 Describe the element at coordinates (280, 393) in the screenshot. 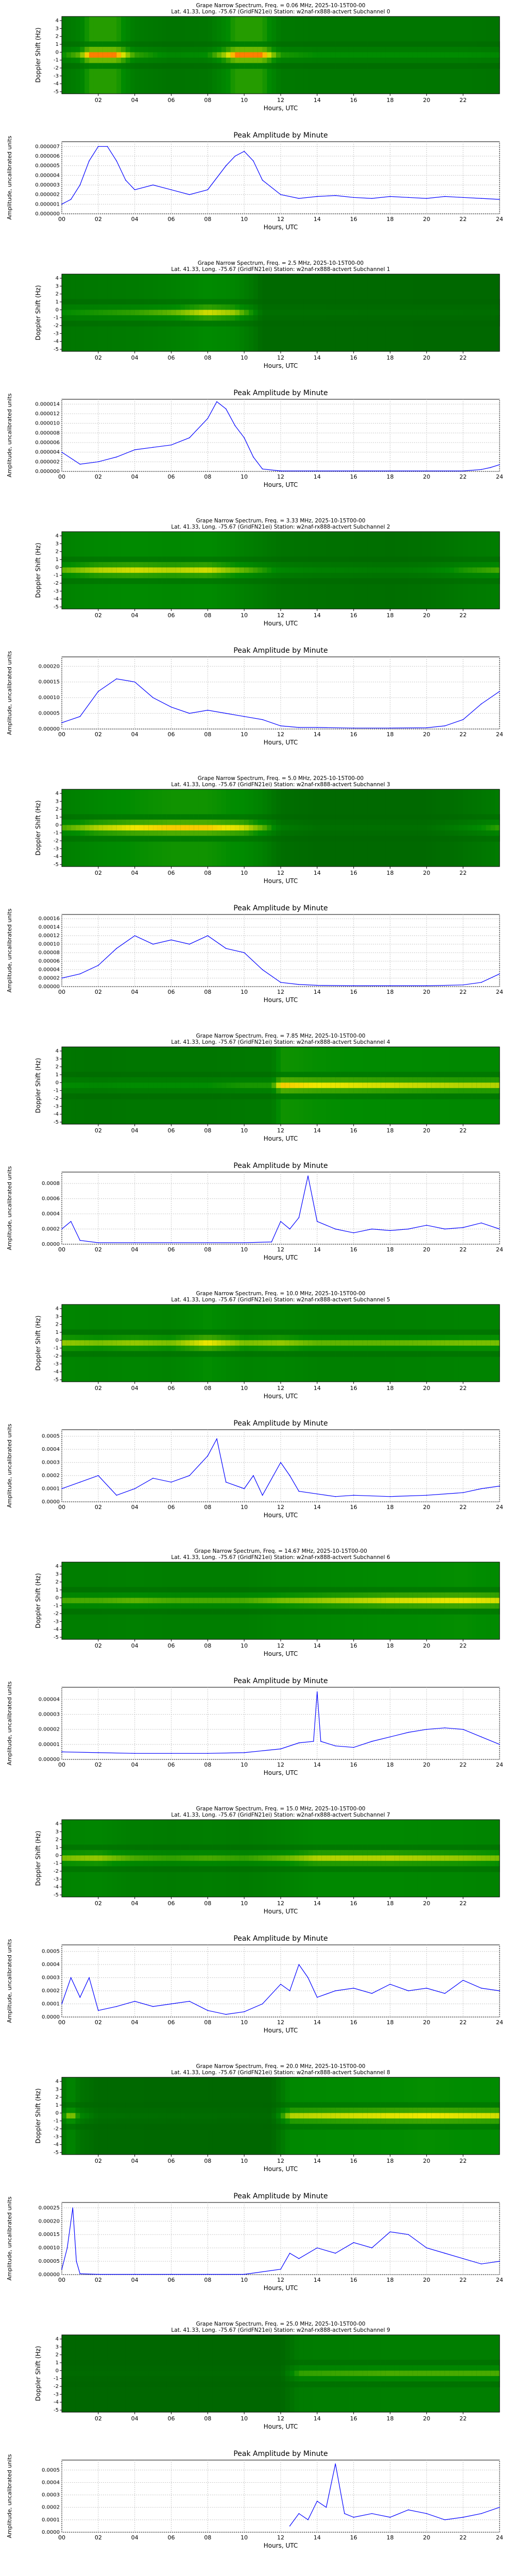

I see `line-chart-title: Peak Amplitude by Minute` at that location.